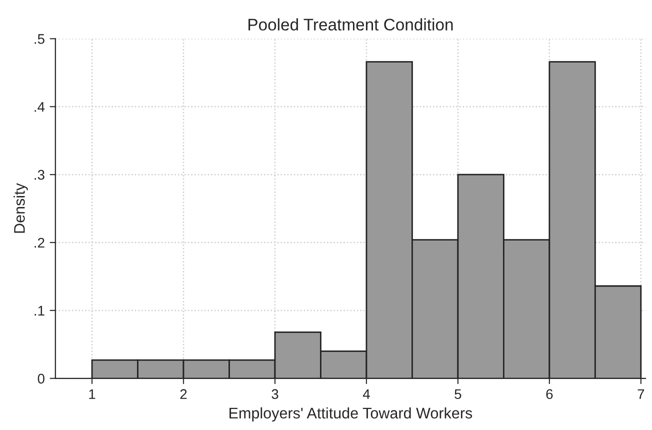  What do you see at coordinates (183, 394) in the screenshot?
I see `x-tick-label: 2` at bounding box center [183, 394].